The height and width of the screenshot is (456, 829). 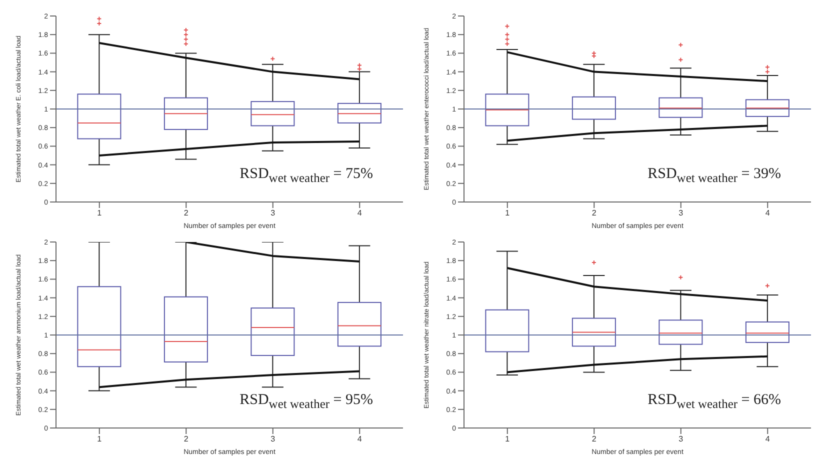 I want to click on annotation: RSD$_{wet weather}$ = 75%, so click(x=306, y=176).